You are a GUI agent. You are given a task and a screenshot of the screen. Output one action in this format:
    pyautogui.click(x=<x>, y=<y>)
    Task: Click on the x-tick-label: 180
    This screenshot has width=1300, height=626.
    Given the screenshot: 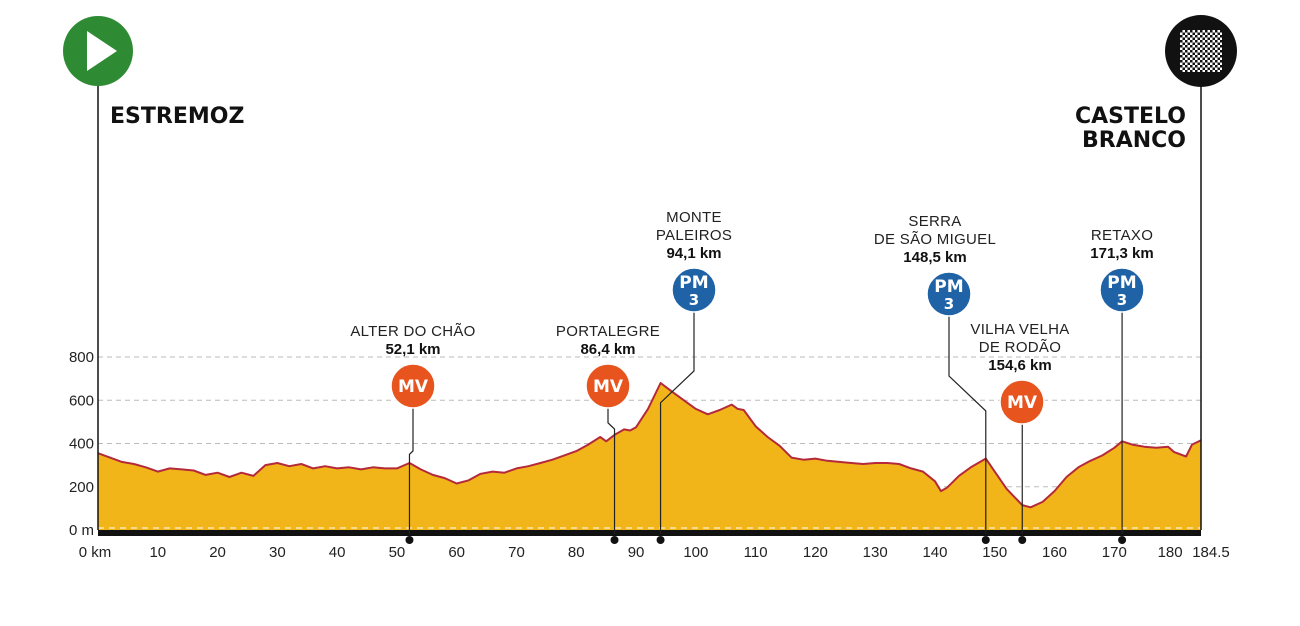 What is the action you would take?
    pyautogui.click(x=1170, y=552)
    